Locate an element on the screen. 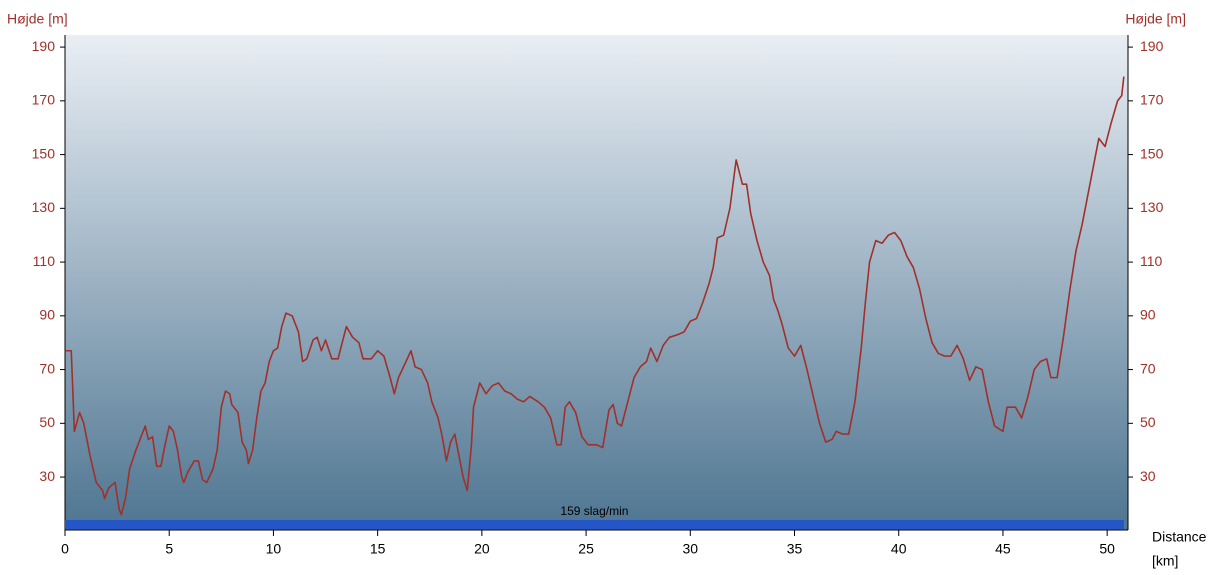 Image resolution: width=1220 pixels, height=575 pixels. heart-rate-band is located at coordinates (594, 524).